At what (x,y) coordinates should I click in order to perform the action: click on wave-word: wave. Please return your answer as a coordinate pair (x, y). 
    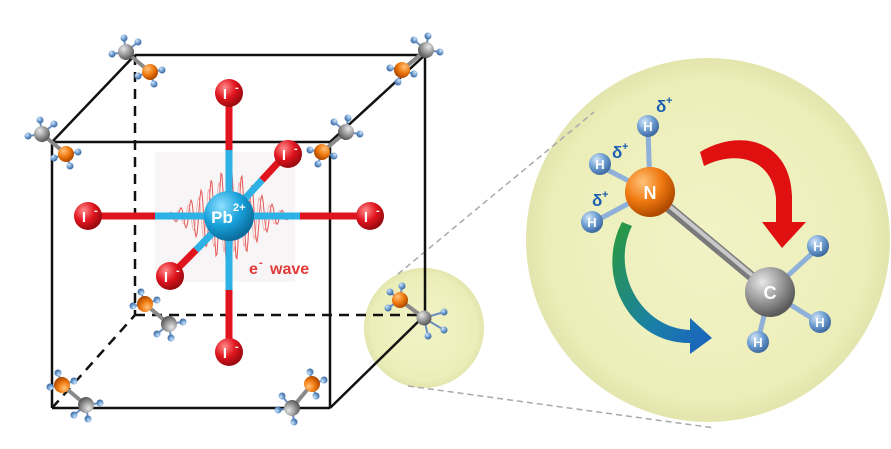
    Looking at the image, I should click on (289, 269).